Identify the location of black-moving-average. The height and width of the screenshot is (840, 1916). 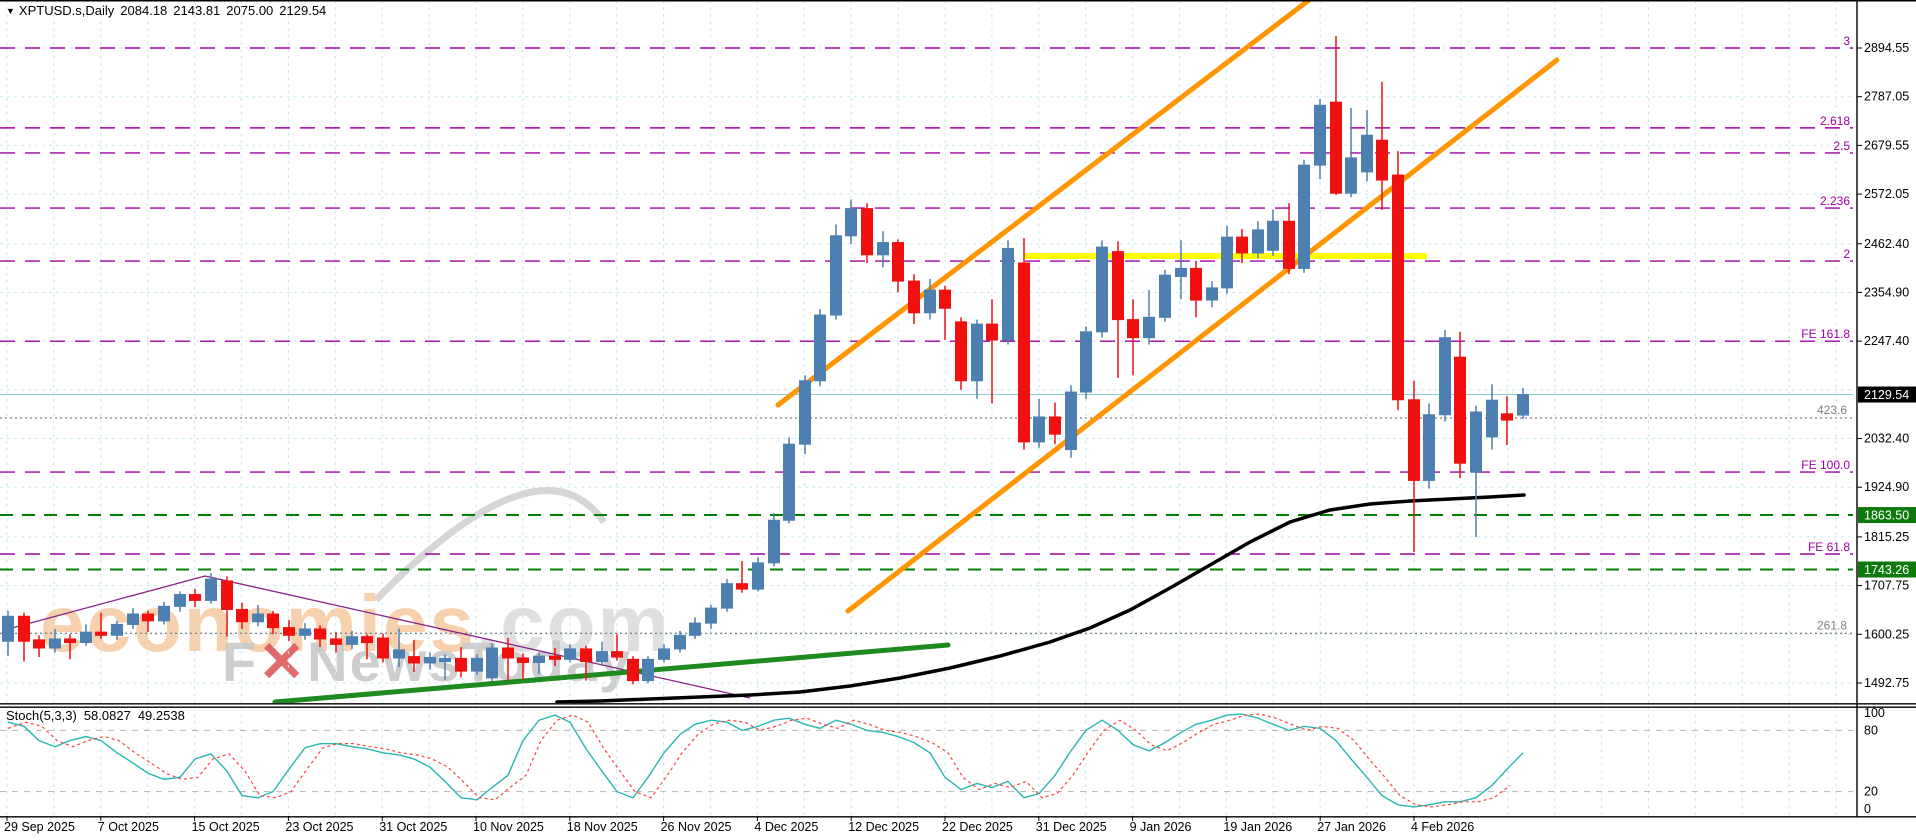
(1040, 598).